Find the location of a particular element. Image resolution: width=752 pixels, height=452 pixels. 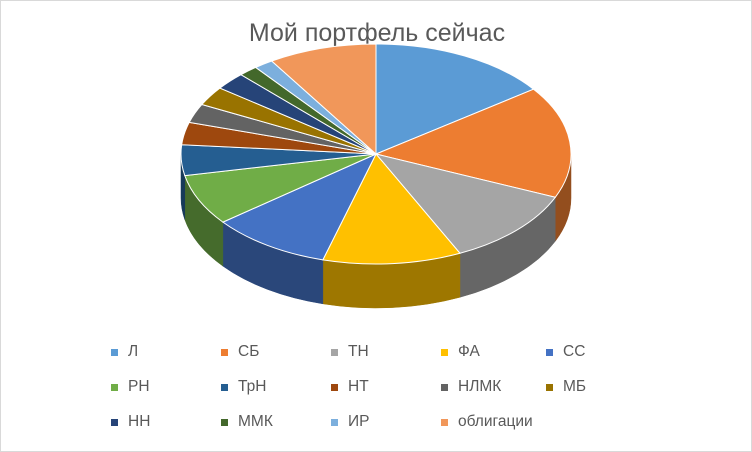

legend-item: СБ is located at coordinates (240, 352).